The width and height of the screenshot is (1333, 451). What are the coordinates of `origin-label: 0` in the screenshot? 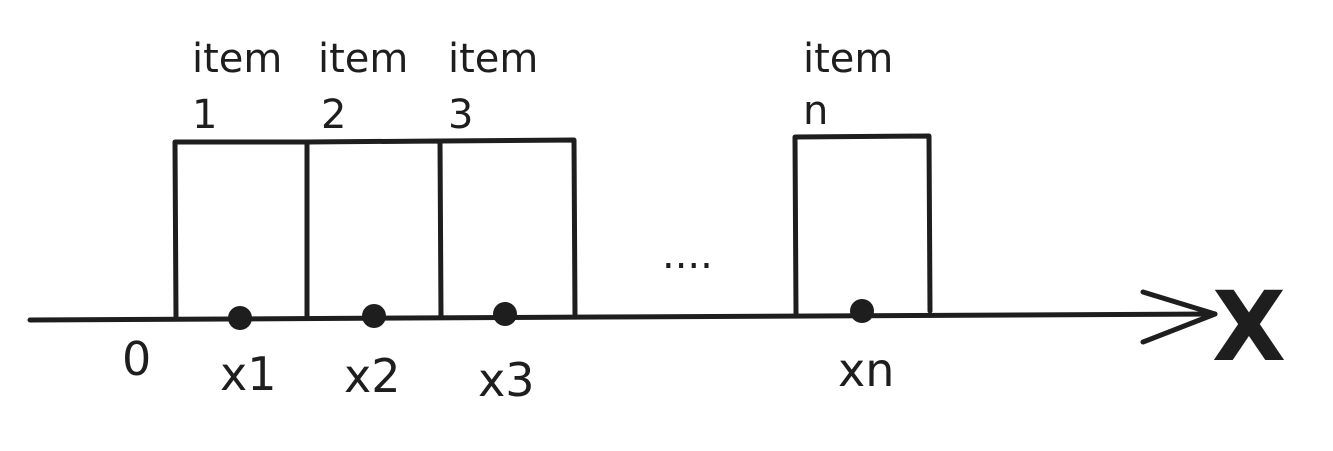 It's located at (136, 359).